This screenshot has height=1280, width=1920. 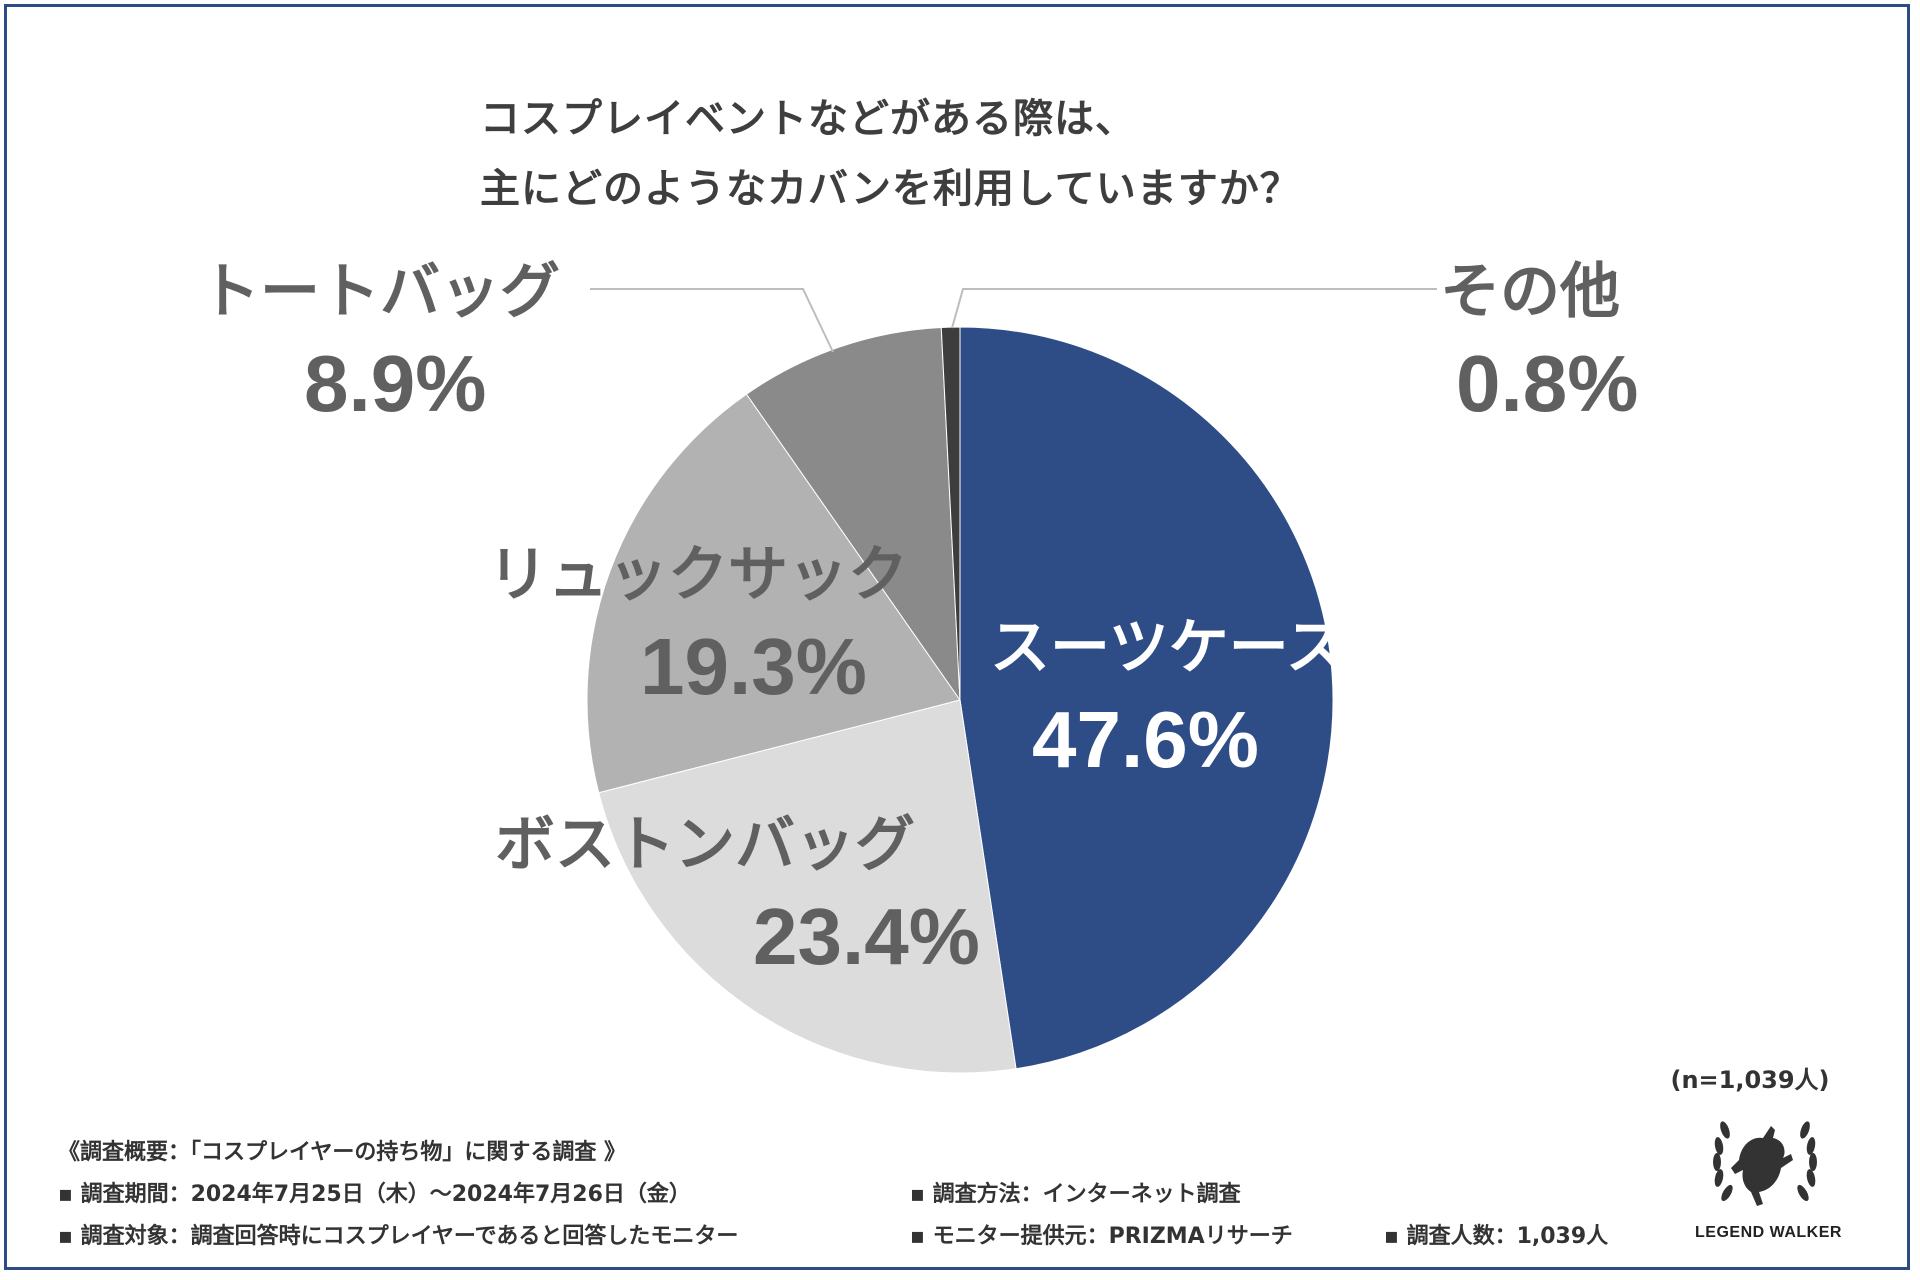 What do you see at coordinates (705, 845) in the screenshot?
I see `slice-name: ボストンバッグ` at bounding box center [705, 845].